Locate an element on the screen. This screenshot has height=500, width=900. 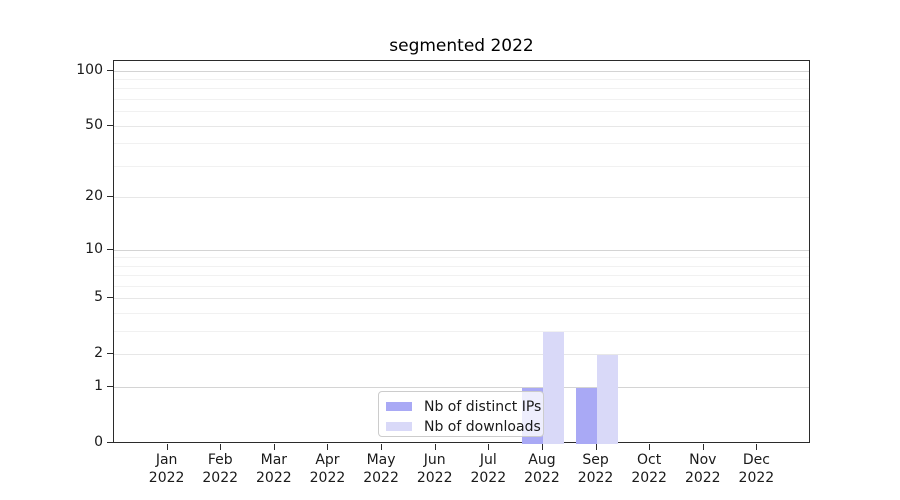
legend-entry-downloads: Nb of downloads is located at coordinates (464, 426).